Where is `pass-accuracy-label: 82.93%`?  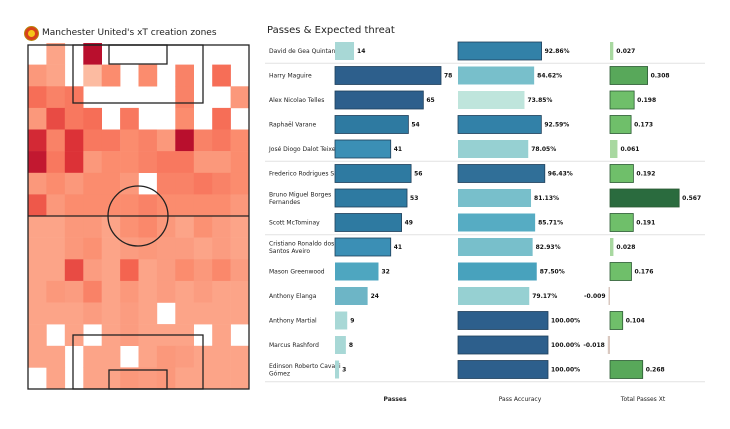
pass-accuracy-label: 82.93% is located at coordinates (548, 247).